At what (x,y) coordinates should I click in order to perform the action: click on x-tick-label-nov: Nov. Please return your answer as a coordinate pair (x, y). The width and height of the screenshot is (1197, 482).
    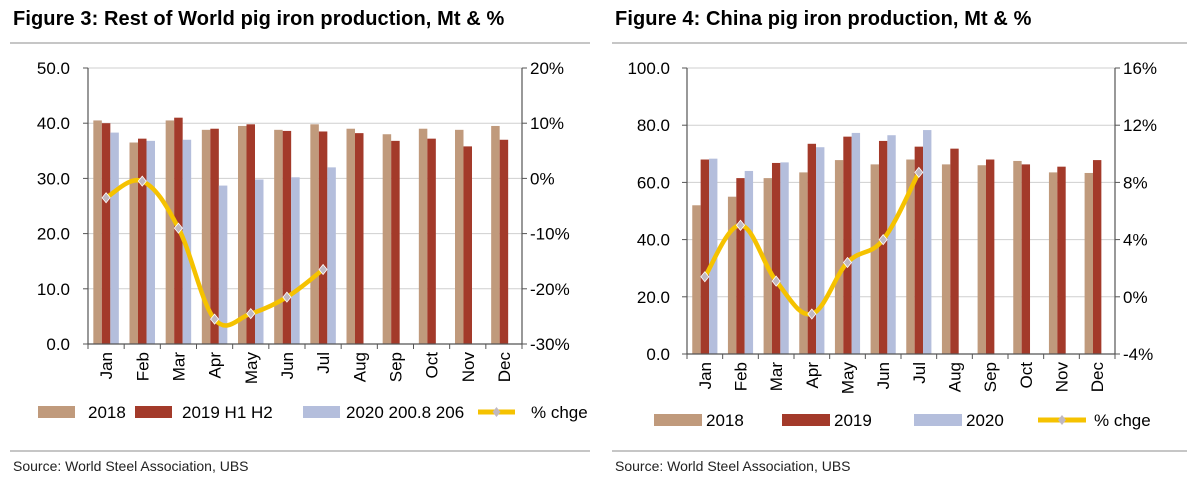
    Looking at the image, I should click on (468, 367).